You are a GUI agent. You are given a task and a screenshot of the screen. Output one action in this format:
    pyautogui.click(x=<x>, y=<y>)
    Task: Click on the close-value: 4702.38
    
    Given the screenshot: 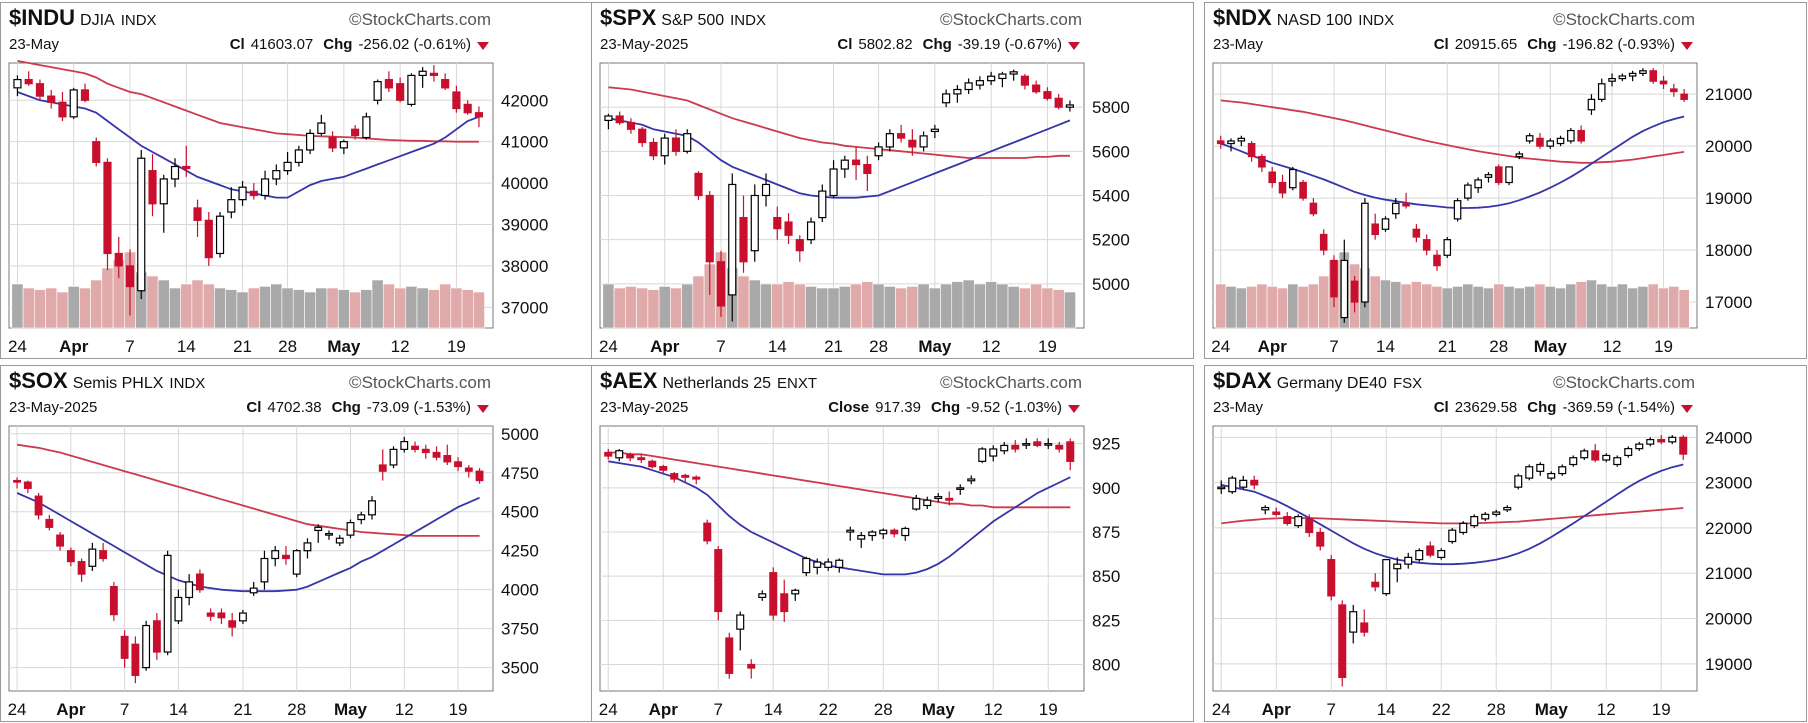 What is the action you would take?
    pyautogui.click(x=294, y=407)
    